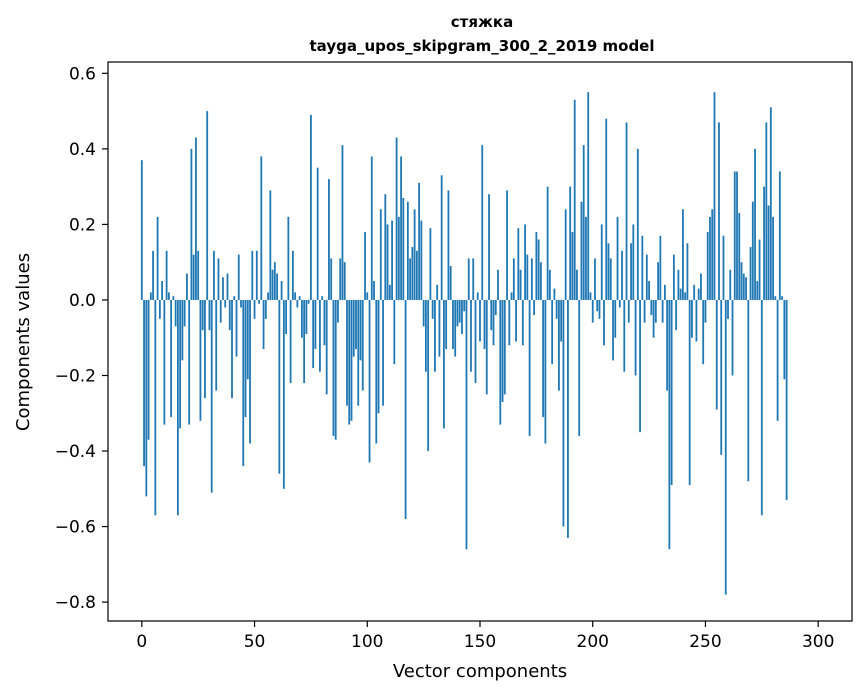 Image resolution: width=867 pixels, height=696 pixels. I want to click on y-axis-ticks: −0.8 −0.6 −0.4 −0.2 0.0 0.2 0.4 0.6, so click(81, 338).